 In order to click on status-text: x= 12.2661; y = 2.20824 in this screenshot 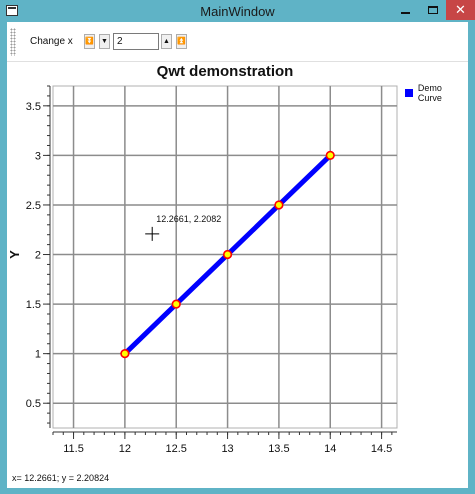, I will do `click(61, 478)`.